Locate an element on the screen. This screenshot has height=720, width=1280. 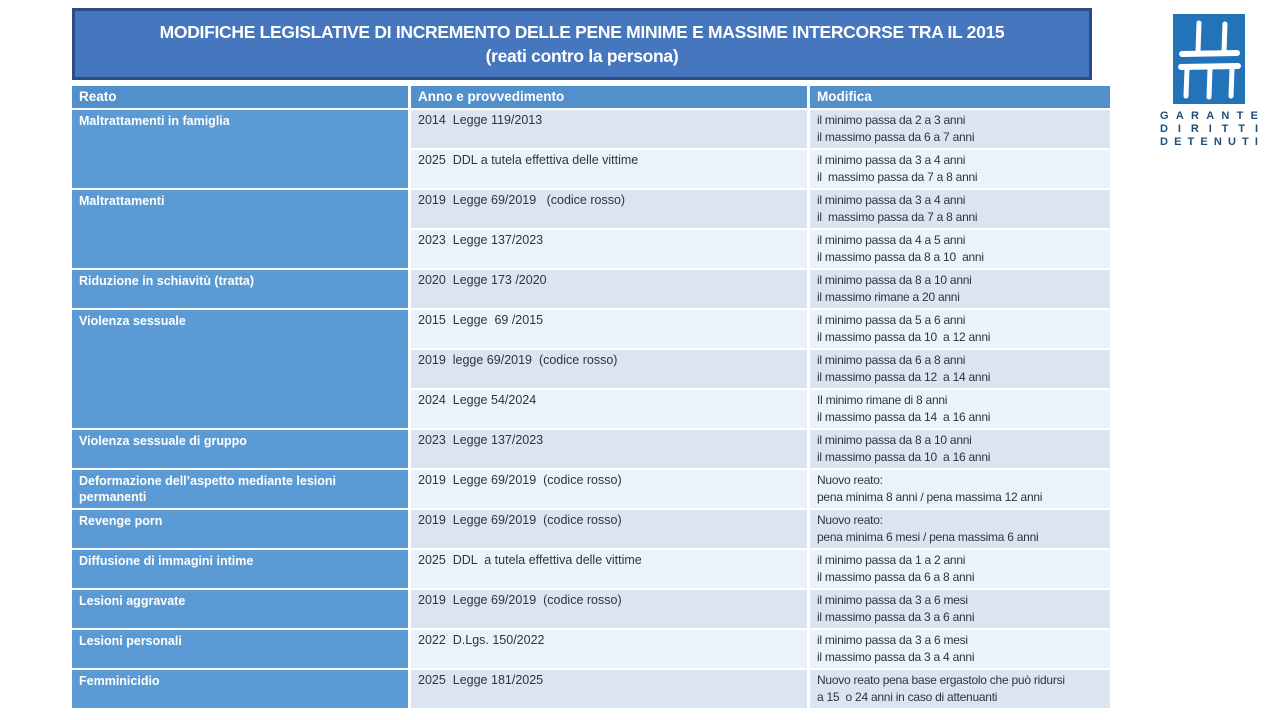
reato-cell: Revenge porn is located at coordinates (240, 529).